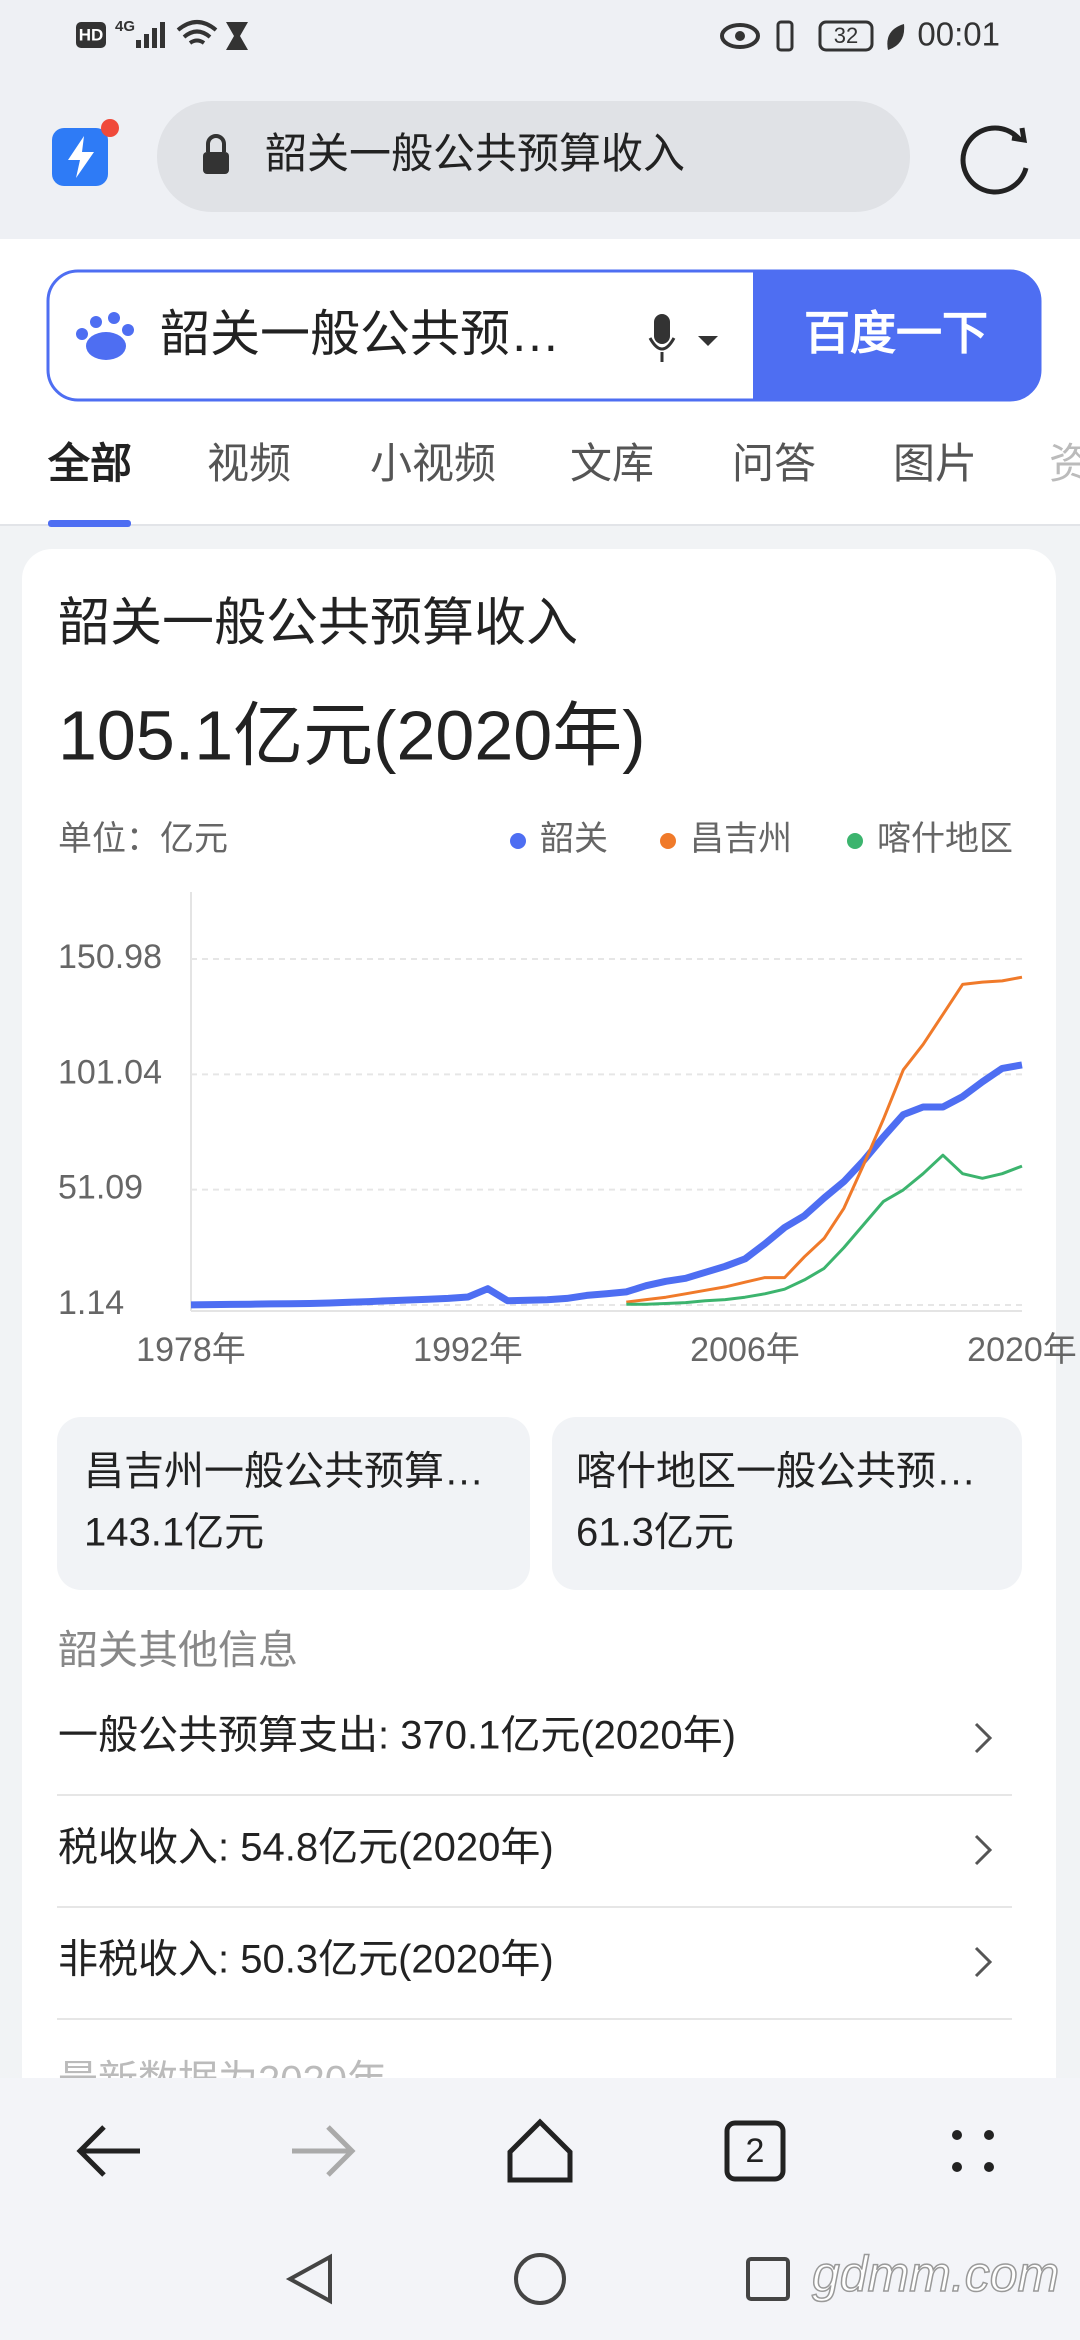 The height and width of the screenshot is (2340, 1080). I want to click on info-row: 税收收入: 54.8亿元(2020年), so click(306, 1848).